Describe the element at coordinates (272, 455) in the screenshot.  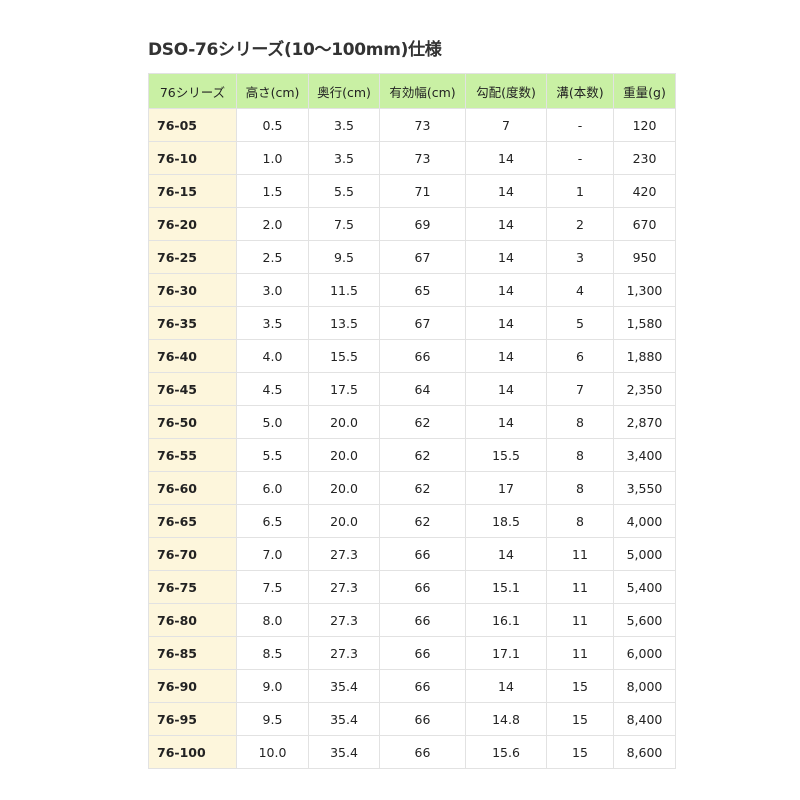
I see `cell-height: 5.5` at that location.